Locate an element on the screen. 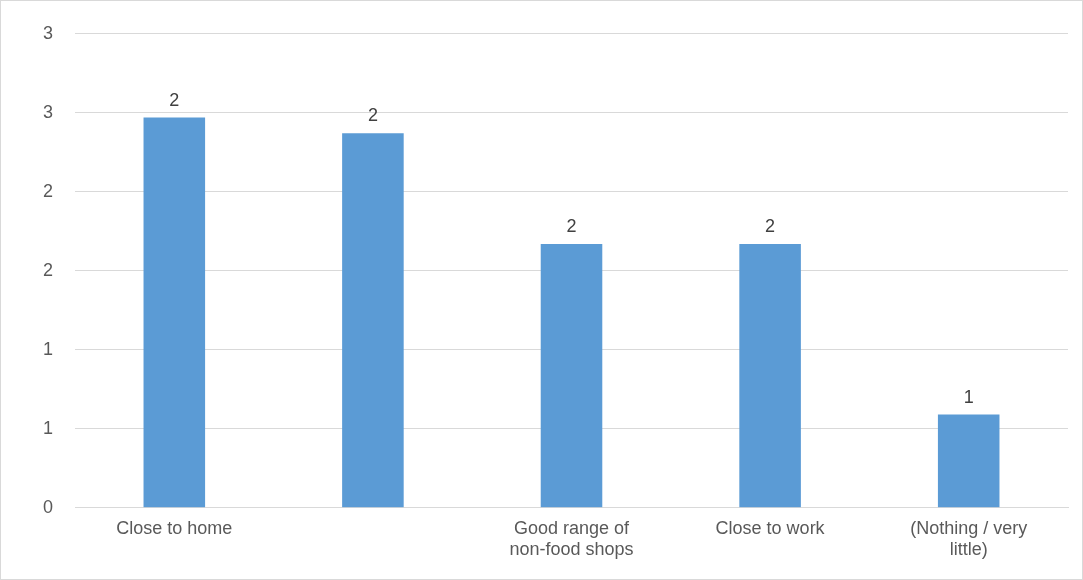 This screenshot has width=1083, height=580. x-tick-label: Close to home is located at coordinates (174, 527).